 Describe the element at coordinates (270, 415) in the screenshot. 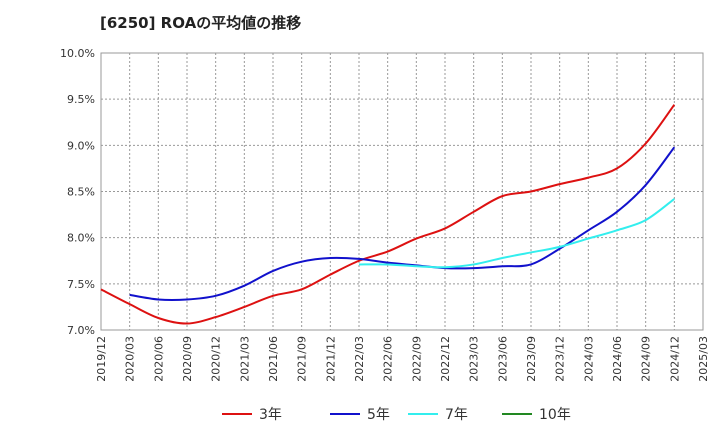

I see `legend-label-0: 3年` at that location.